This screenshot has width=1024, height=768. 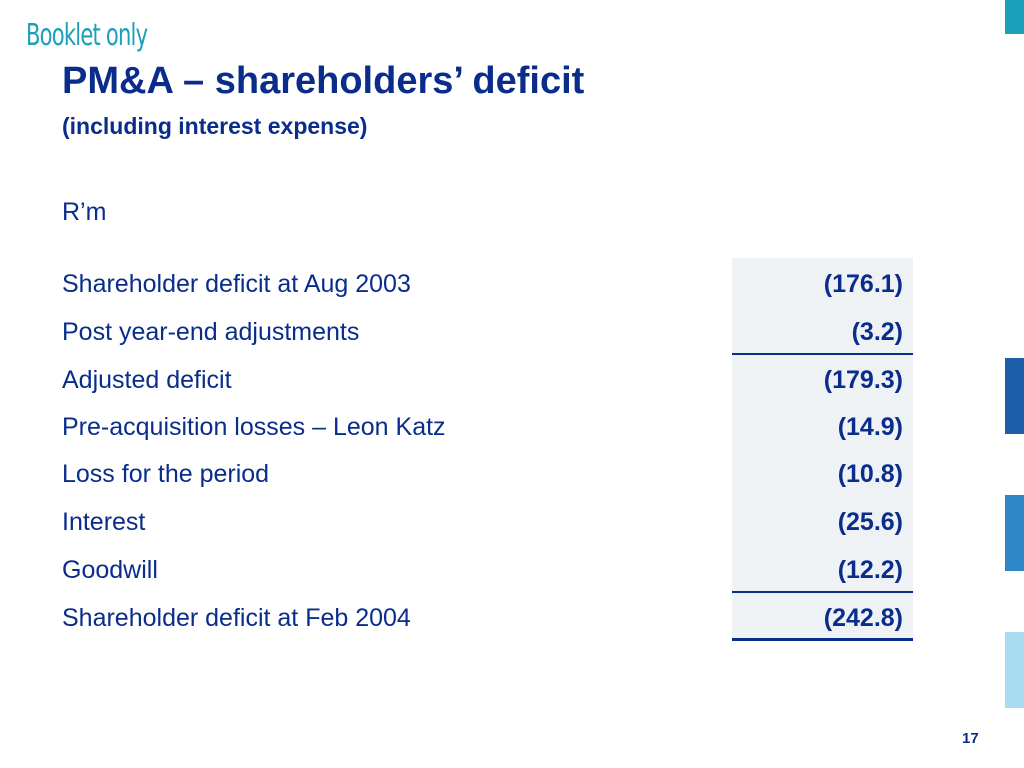 What do you see at coordinates (211, 331) in the screenshot?
I see `row-label: Post year-end adjustments` at bounding box center [211, 331].